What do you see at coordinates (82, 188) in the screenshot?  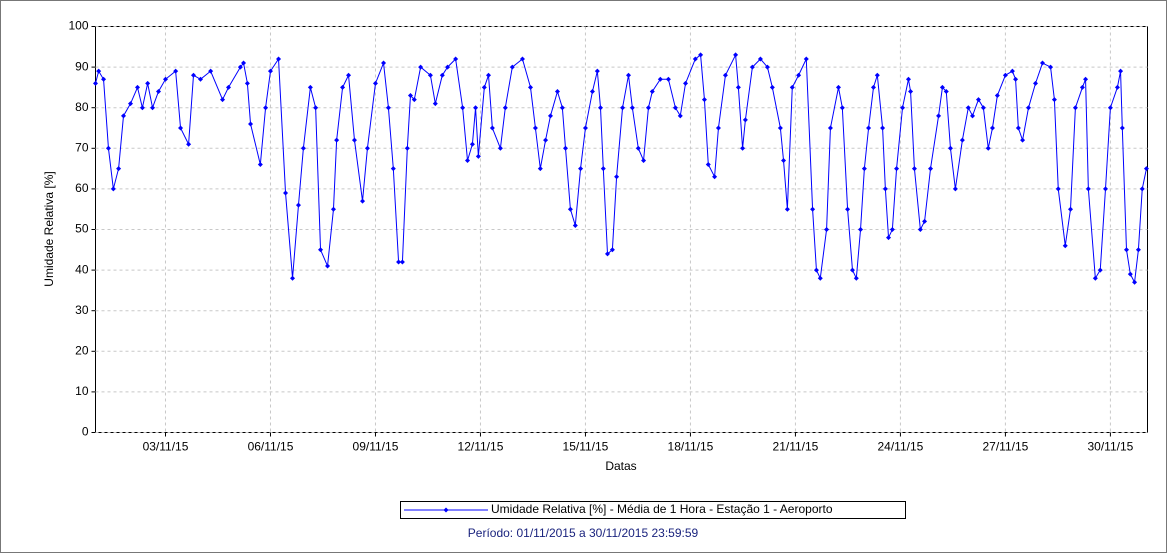 I see `y-tick-label: 60` at bounding box center [82, 188].